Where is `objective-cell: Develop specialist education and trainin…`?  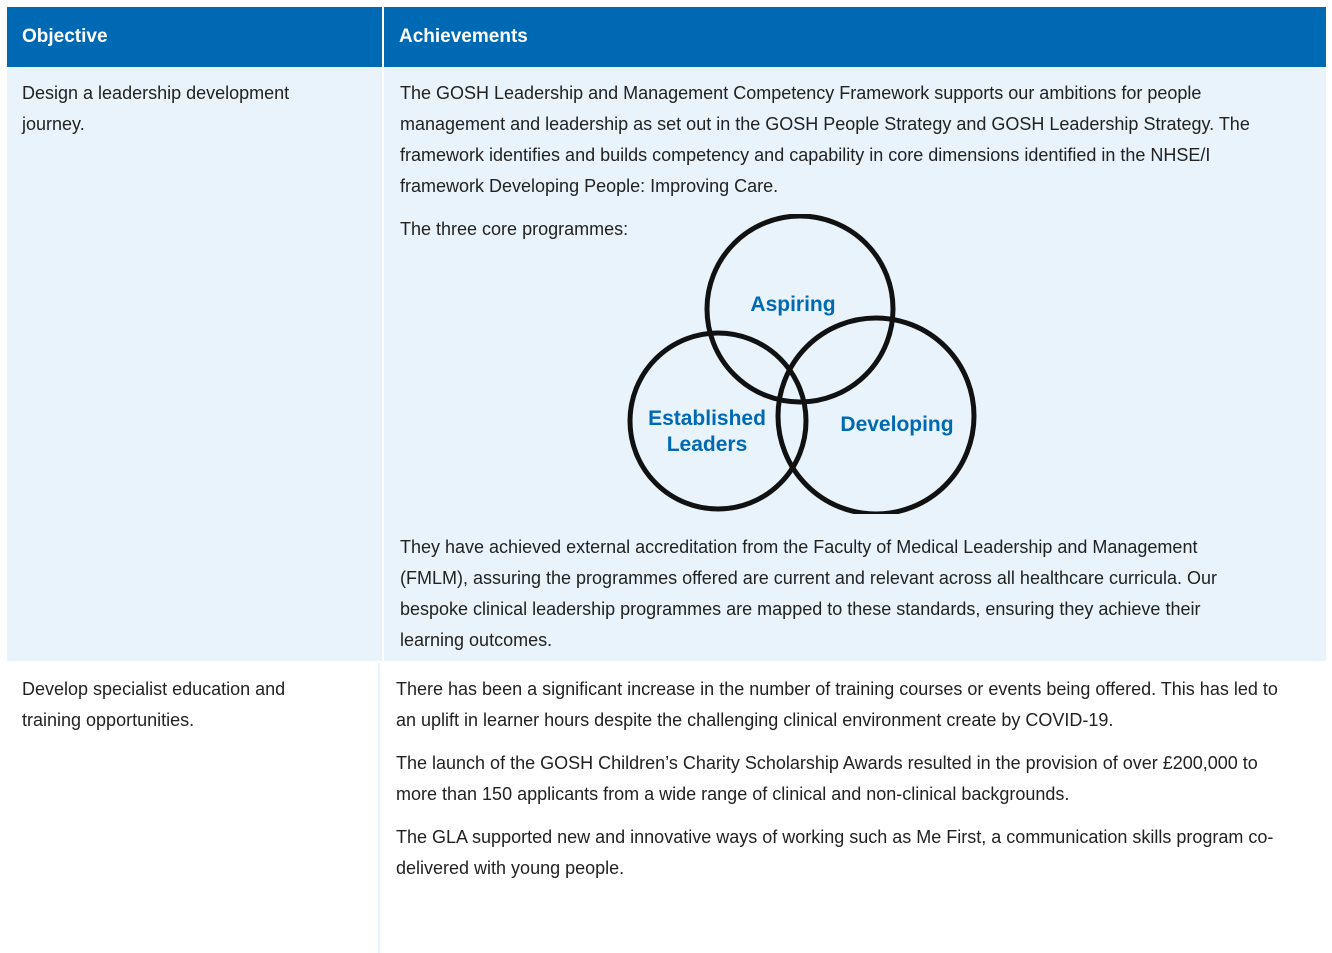 objective-cell: Develop specialist education and trainin… is located at coordinates (193, 808).